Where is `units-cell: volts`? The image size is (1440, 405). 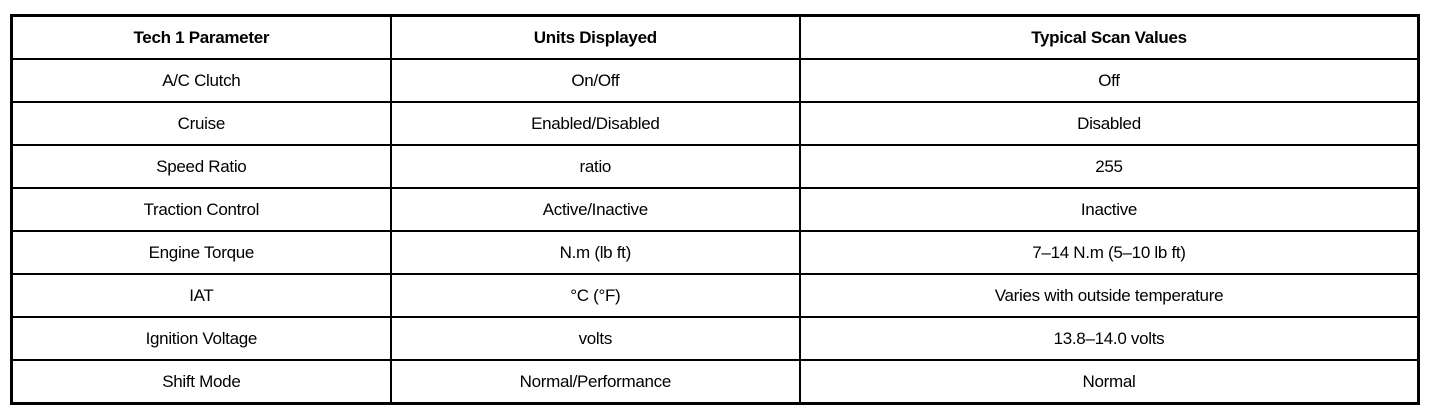
units-cell: volts is located at coordinates (595, 338).